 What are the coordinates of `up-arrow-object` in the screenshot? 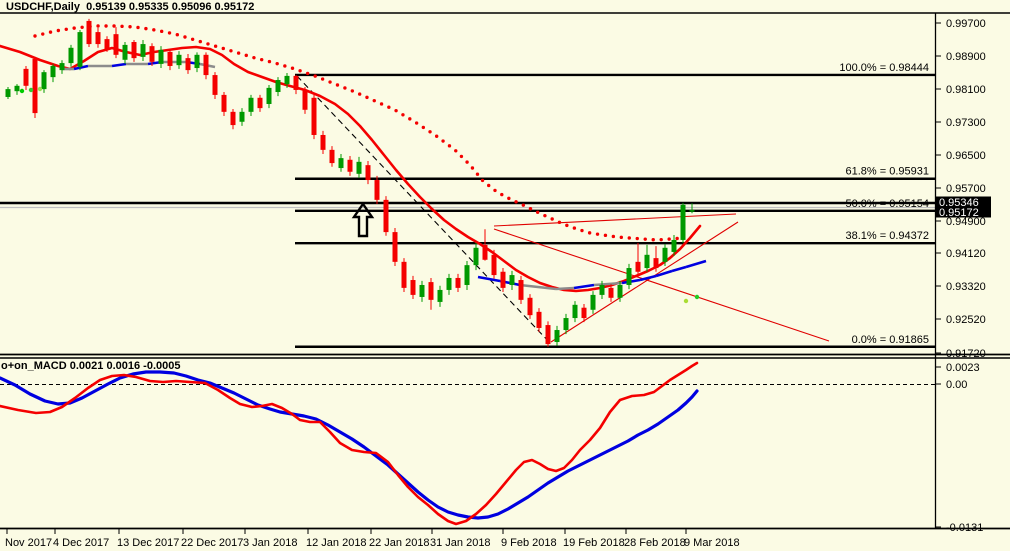 It's located at (363, 219).